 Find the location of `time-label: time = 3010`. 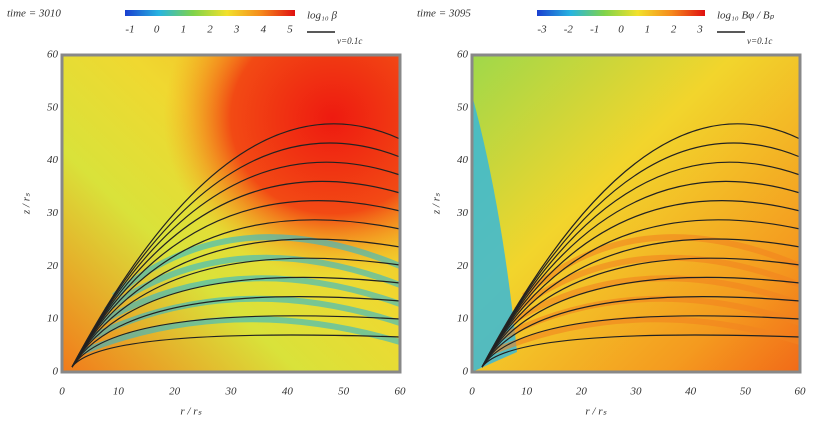

time-label: time = 3010 is located at coordinates (34, 14).